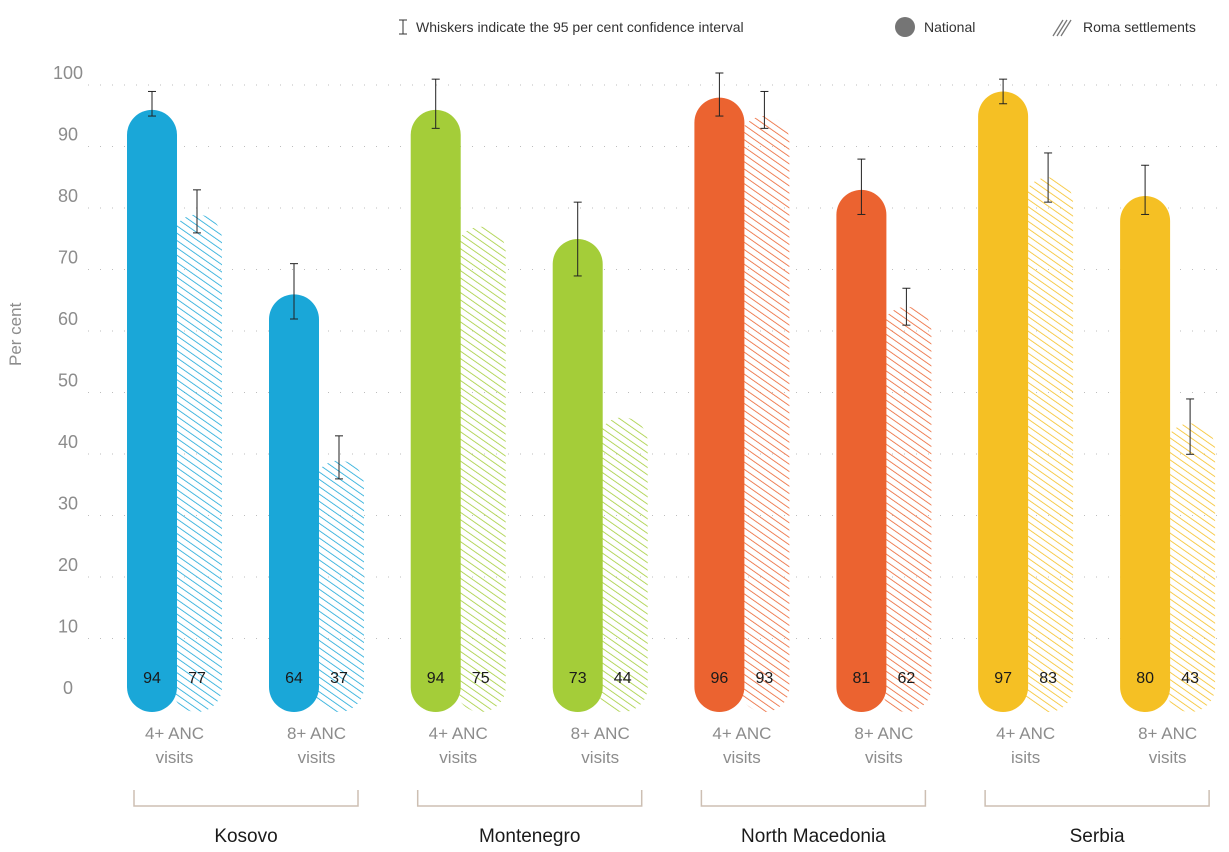 This screenshot has width=1229, height=852. What do you see at coordinates (765, 678) in the screenshot?
I see `roma-value-label: 93` at bounding box center [765, 678].